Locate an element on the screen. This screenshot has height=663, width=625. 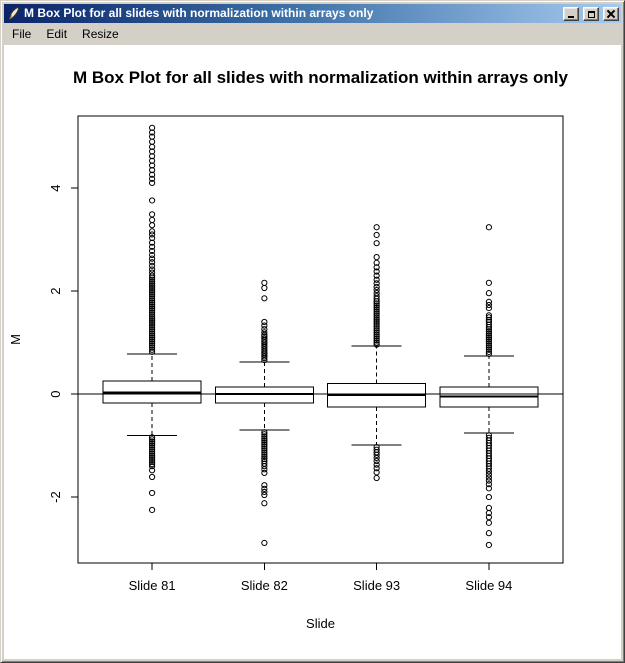
maximize-icon is located at coordinates (591, 14).